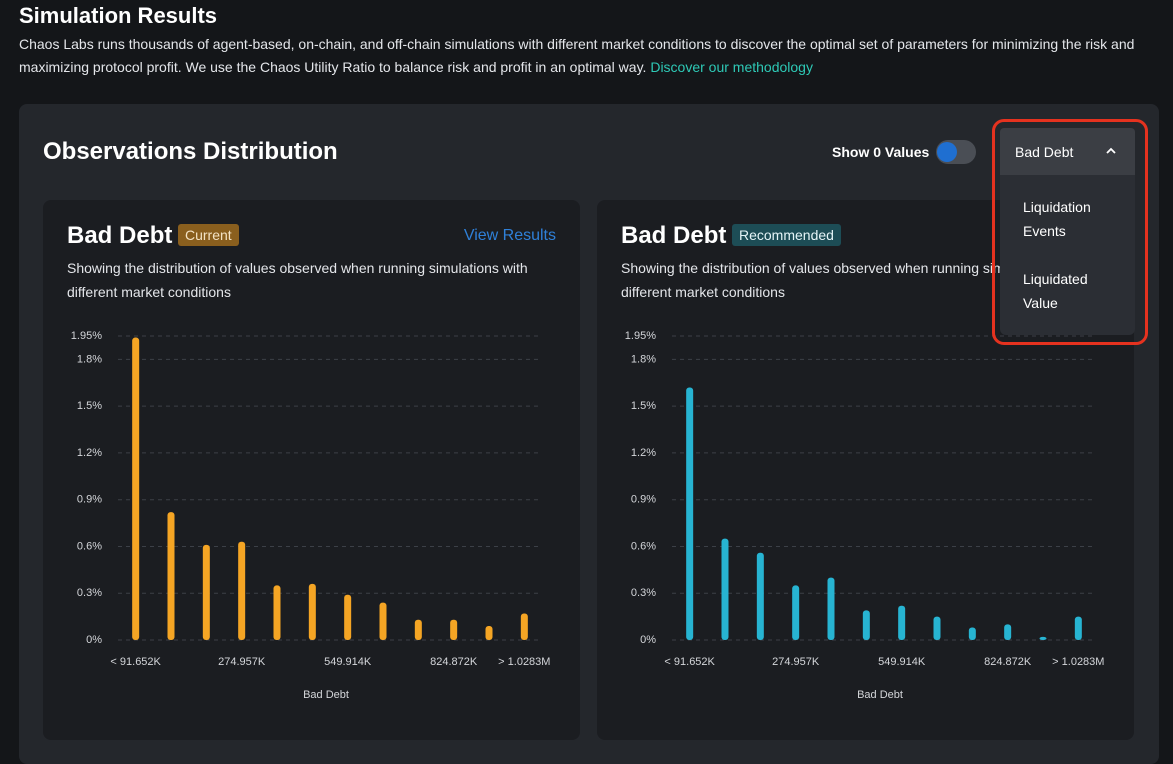 Image resolution: width=1173 pixels, height=764 pixels. I want to click on methodology-link: Discover our methodology, so click(731, 67).